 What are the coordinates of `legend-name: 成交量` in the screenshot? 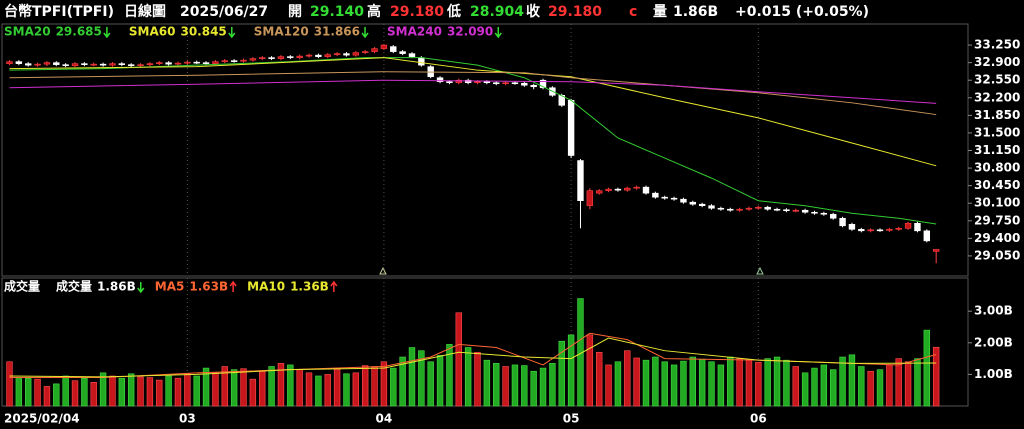 It's located at (74, 286).